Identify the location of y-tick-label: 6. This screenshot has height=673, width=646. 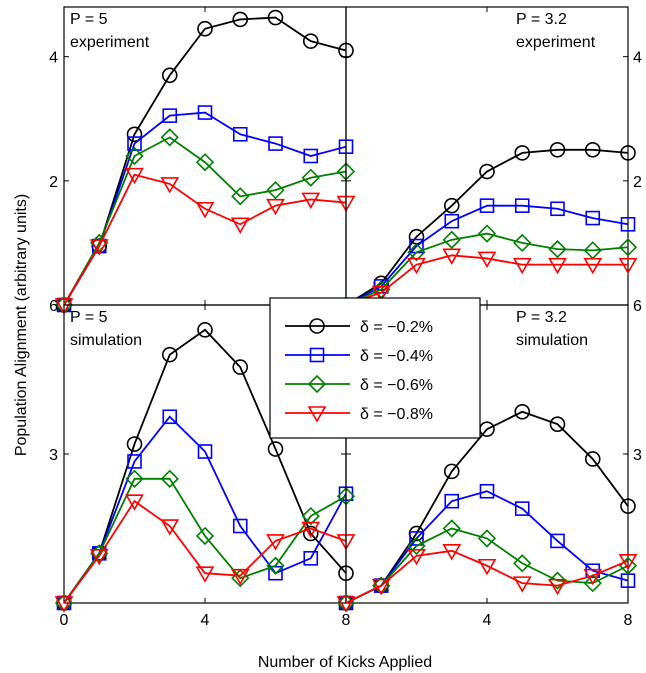
(53, 306).